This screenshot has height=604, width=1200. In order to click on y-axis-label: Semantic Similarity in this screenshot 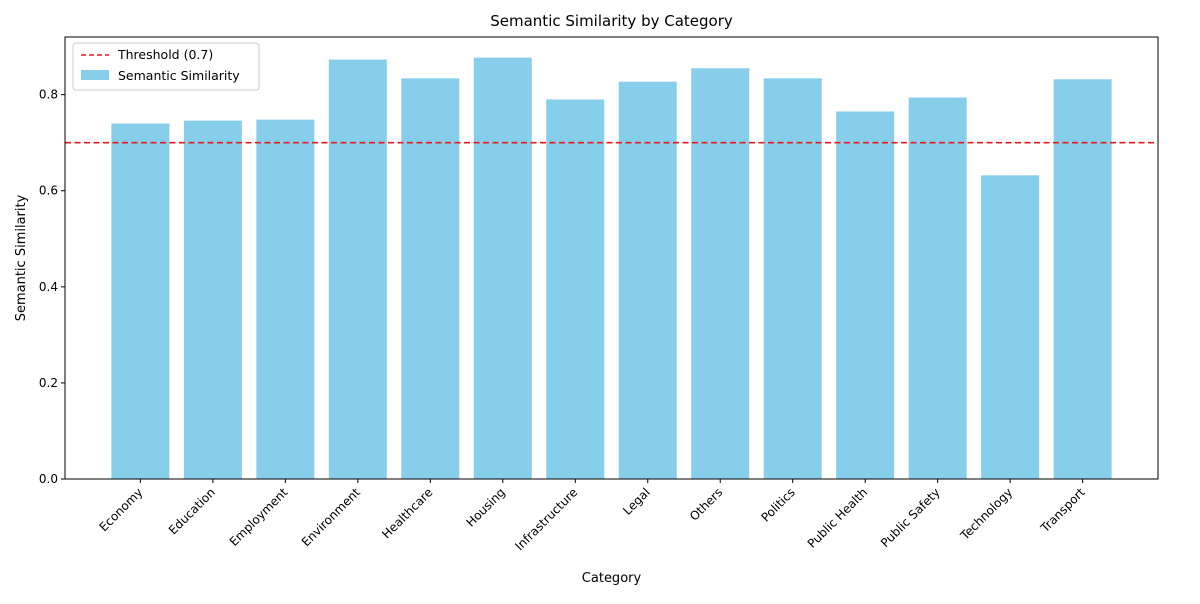, I will do `click(21, 257)`.